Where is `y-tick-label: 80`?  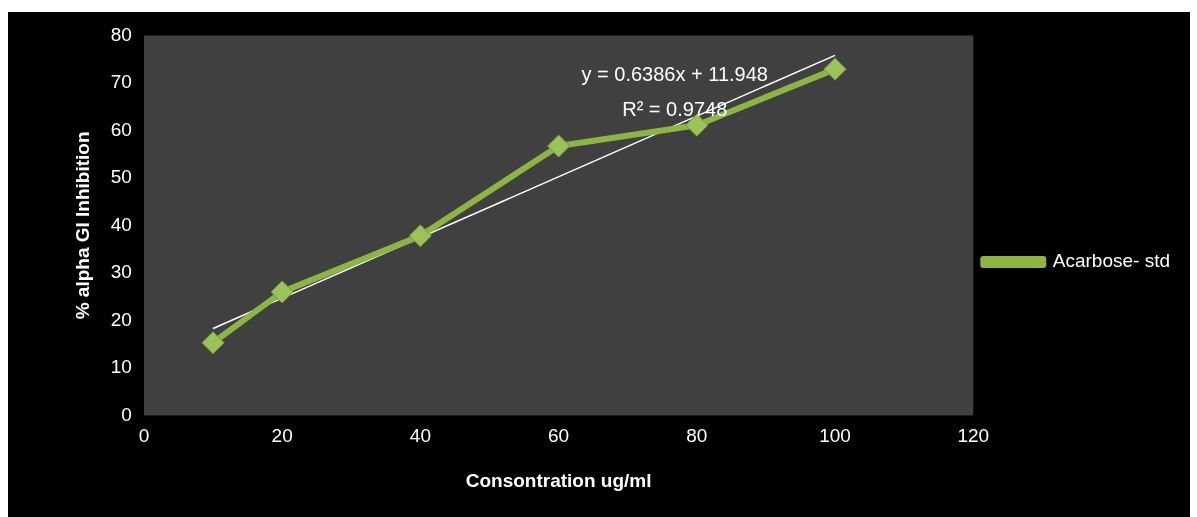 y-tick-label: 80 is located at coordinates (121, 34).